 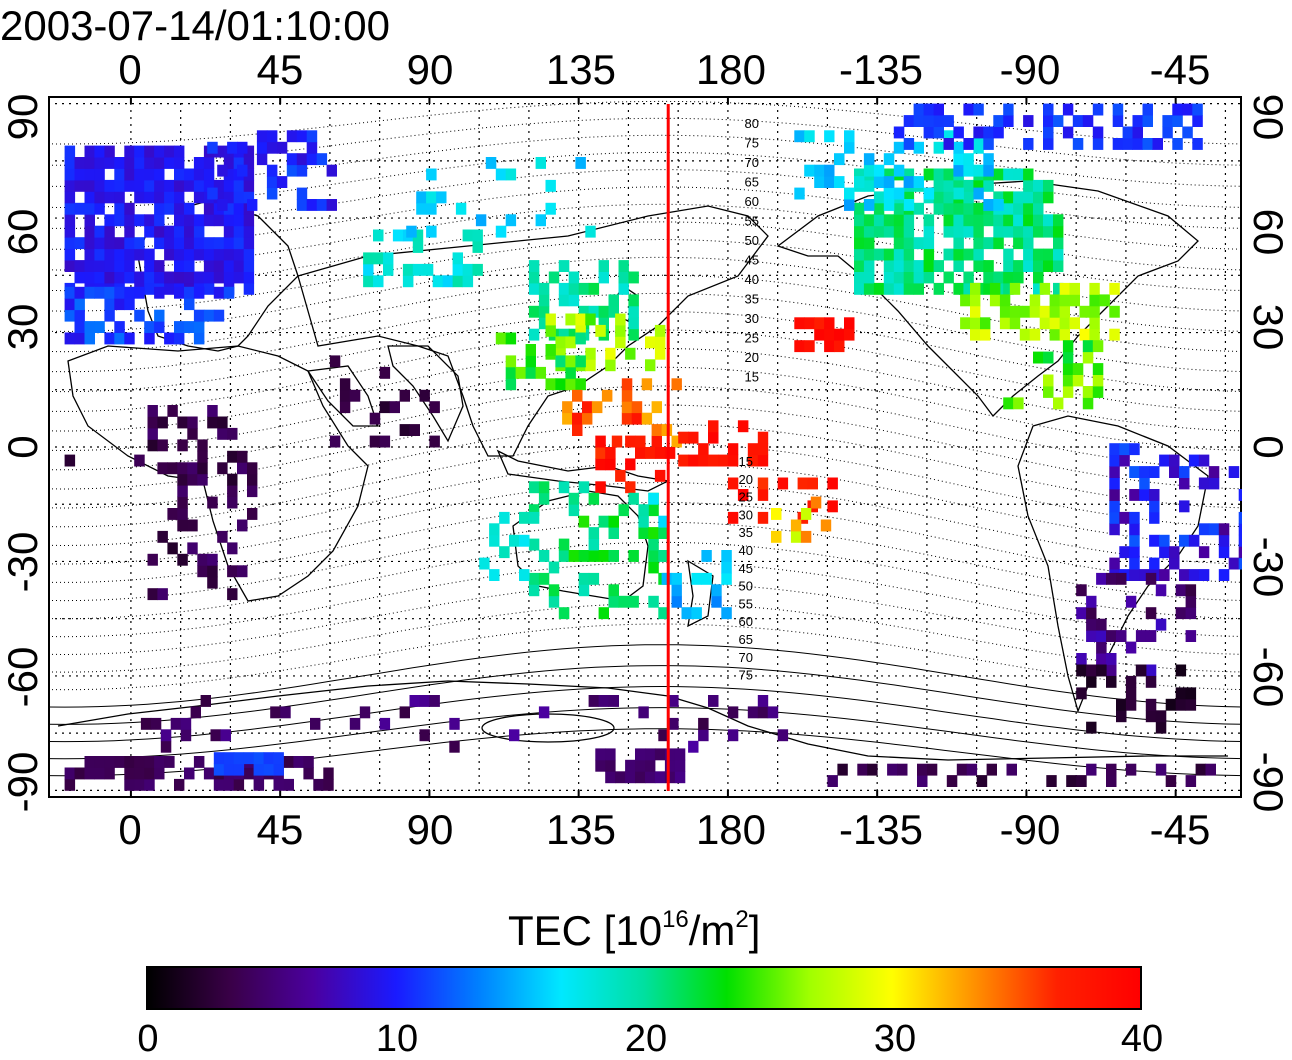 What do you see at coordinates (746, 621) in the screenshot?
I see `contour-label: 60` at bounding box center [746, 621].